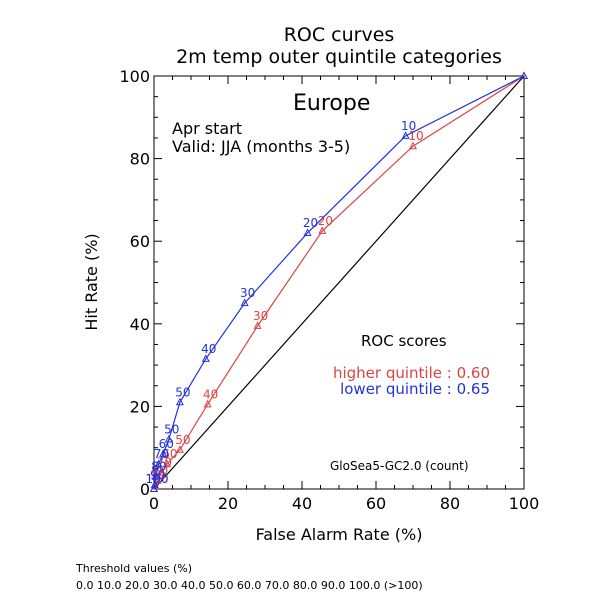 Image resolution: width=600 pixels, height=600 pixels. Describe the element at coordinates (404, 341) in the screenshot. I see `roc-scores-title: ROC scores` at that location.